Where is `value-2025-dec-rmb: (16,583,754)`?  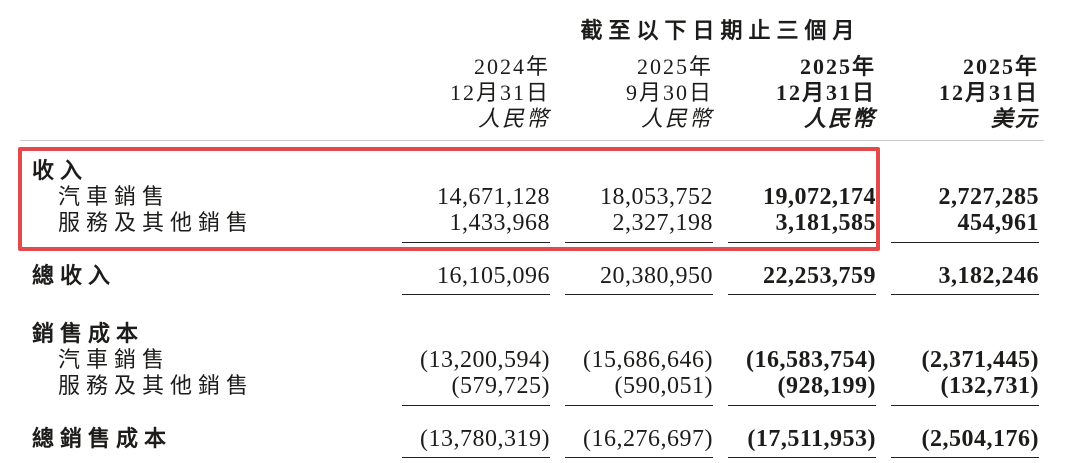
value-2025-dec-rmb: (16,583,754) is located at coordinates (811, 360).